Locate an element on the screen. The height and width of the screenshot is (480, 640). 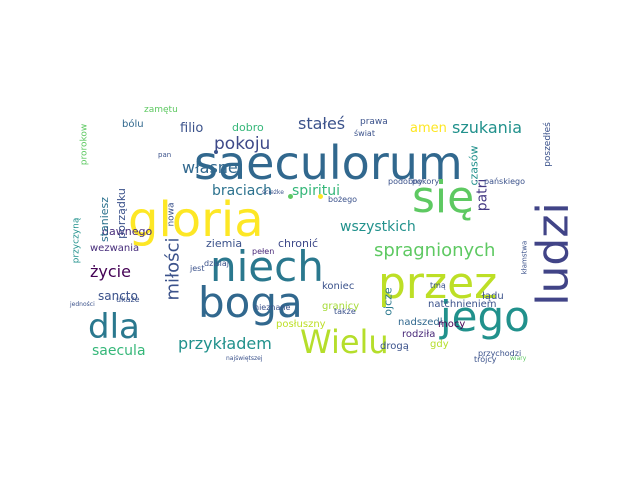
word-cloud-word: ścieżke is located at coordinates (273, 192).